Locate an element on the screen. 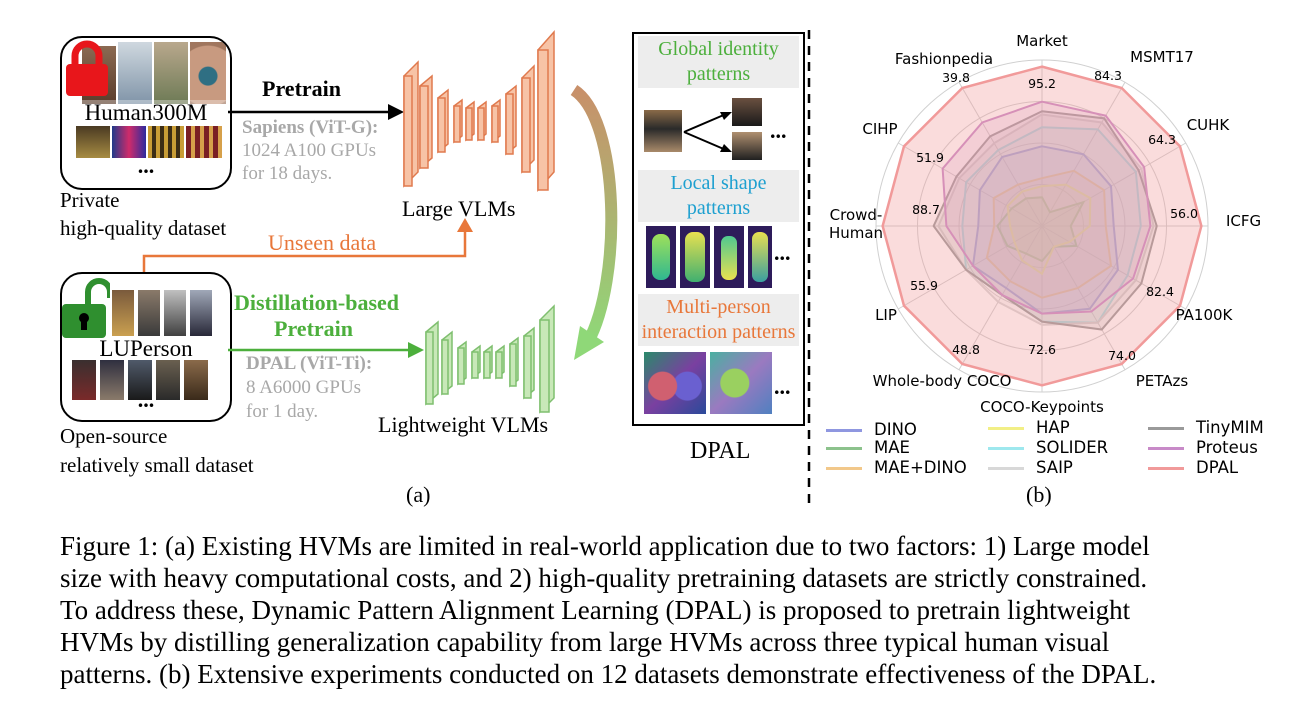  radar-series-hap is located at coordinates (1049, 229).